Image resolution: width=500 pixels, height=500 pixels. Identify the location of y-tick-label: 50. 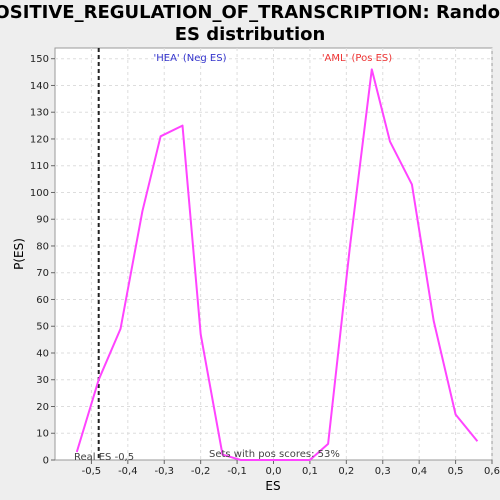
(42, 327).